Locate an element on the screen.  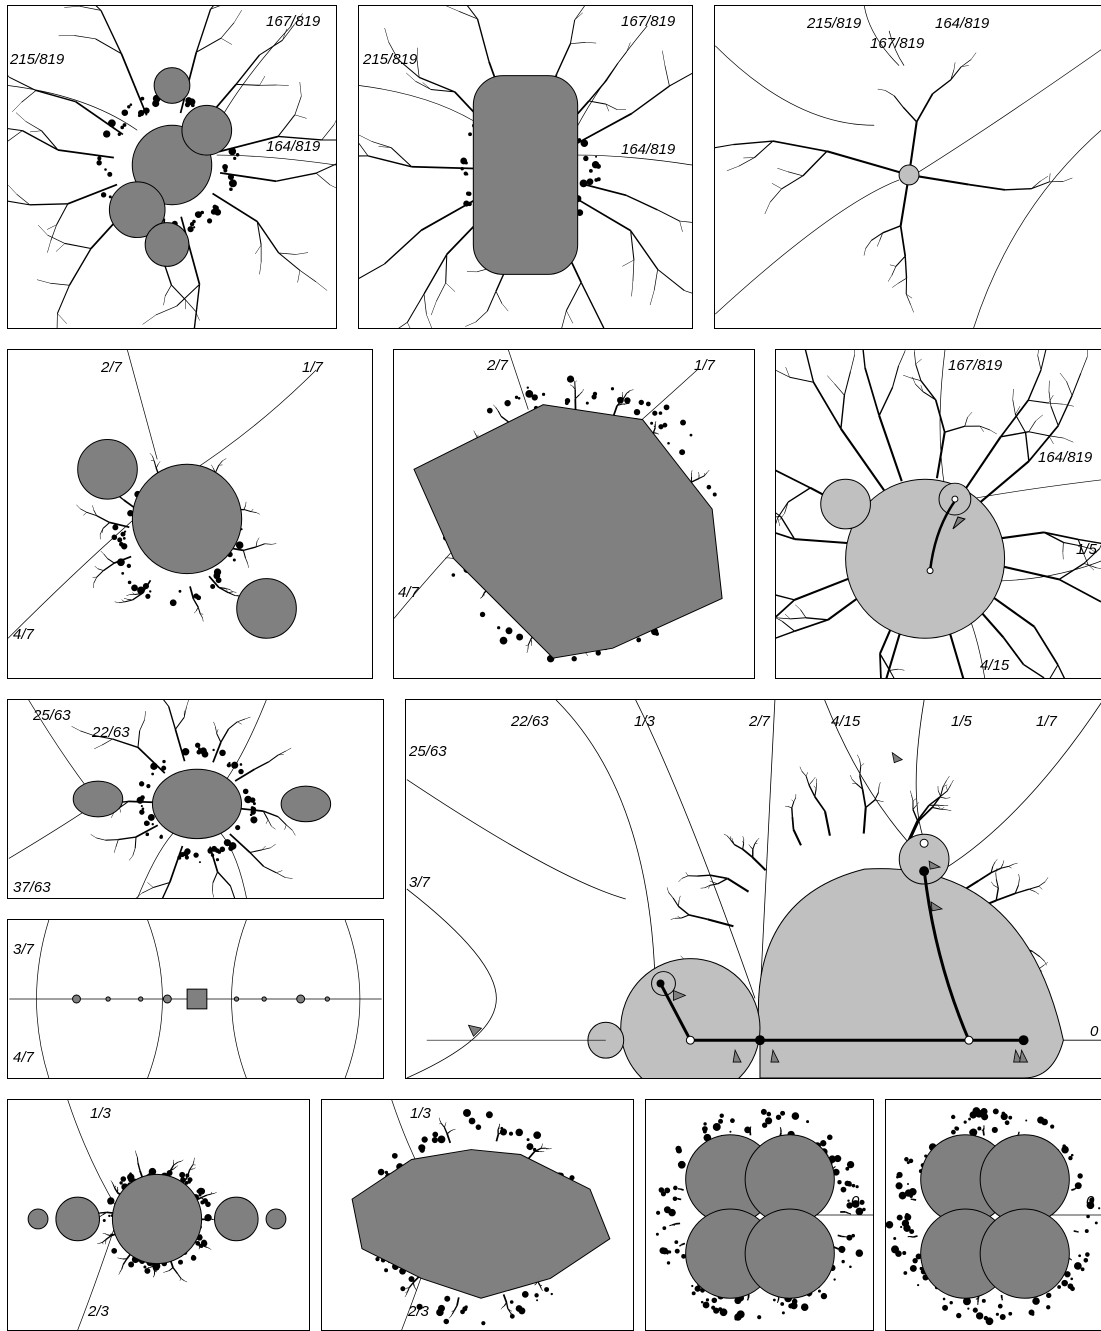
panel-1-julia-set: 167/819 215/819 164/819 is located at coordinates (172, 167).